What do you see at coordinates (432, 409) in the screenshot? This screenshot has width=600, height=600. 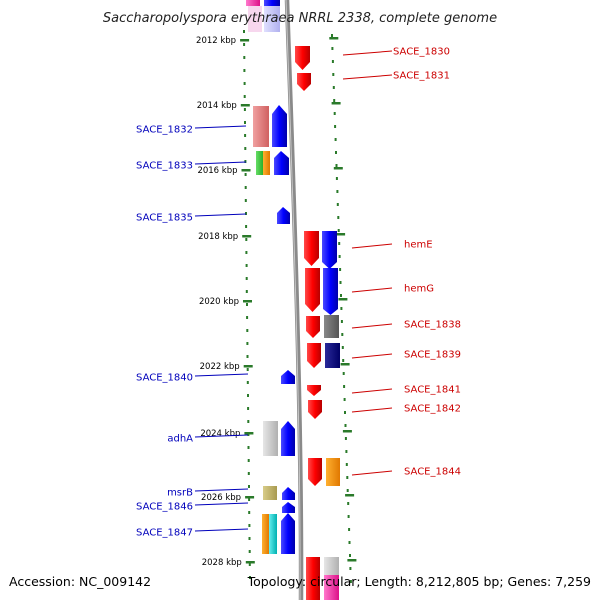 I see `gene-label-sace_1842: SACE_1842` at bounding box center [432, 409].